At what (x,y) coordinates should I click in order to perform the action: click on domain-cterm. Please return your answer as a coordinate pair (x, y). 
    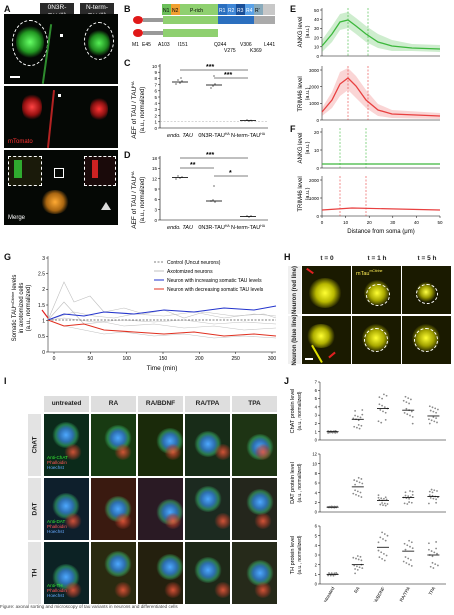
    Looking at the image, I should click on (269, 9).